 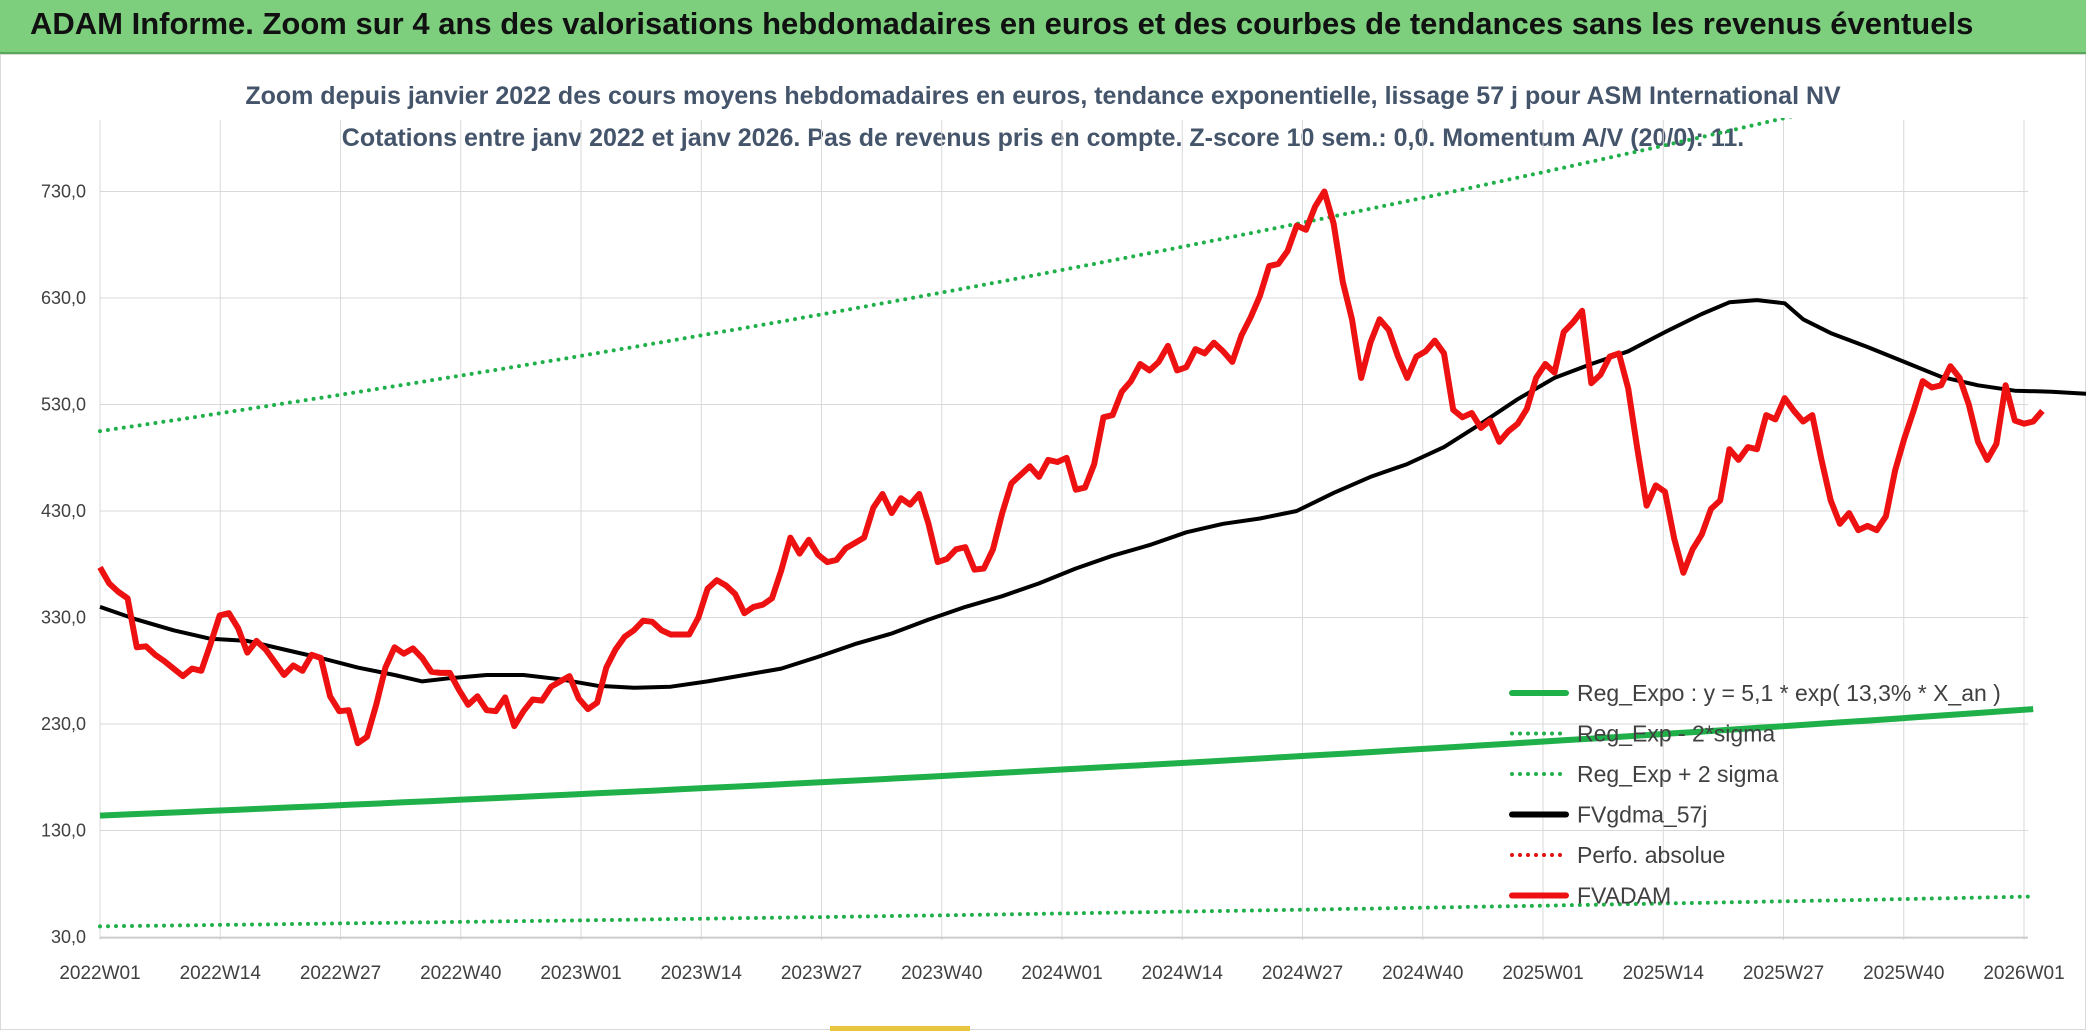 I want to click on x-tick-label: 2023W27, so click(x=821, y=973).